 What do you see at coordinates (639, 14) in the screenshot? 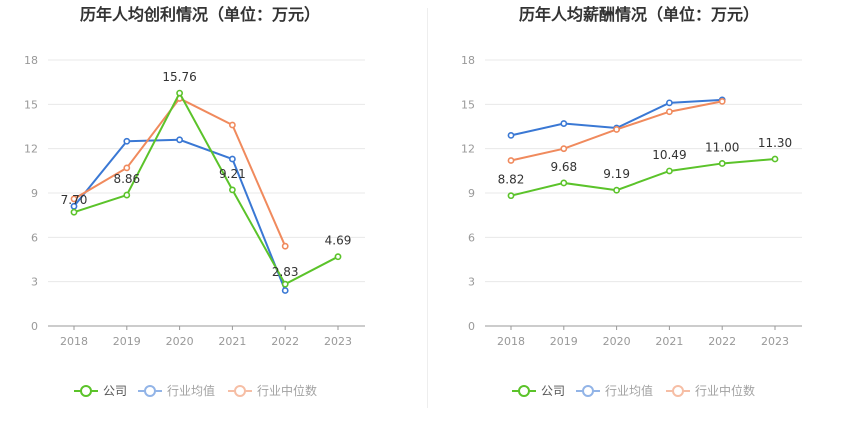
I see `chart-title: 历年人均薪酬情况（单位：万元）` at bounding box center [639, 14].